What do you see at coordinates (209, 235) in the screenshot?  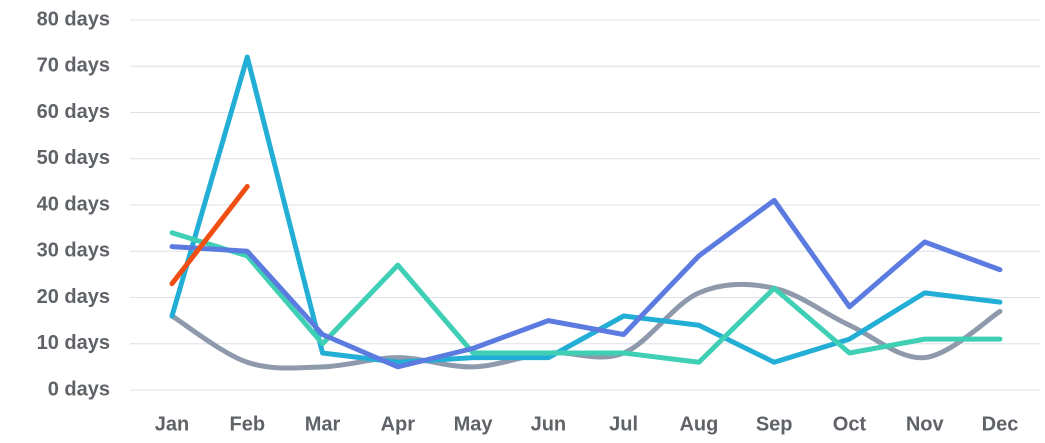 I see `series-line` at bounding box center [209, 235].